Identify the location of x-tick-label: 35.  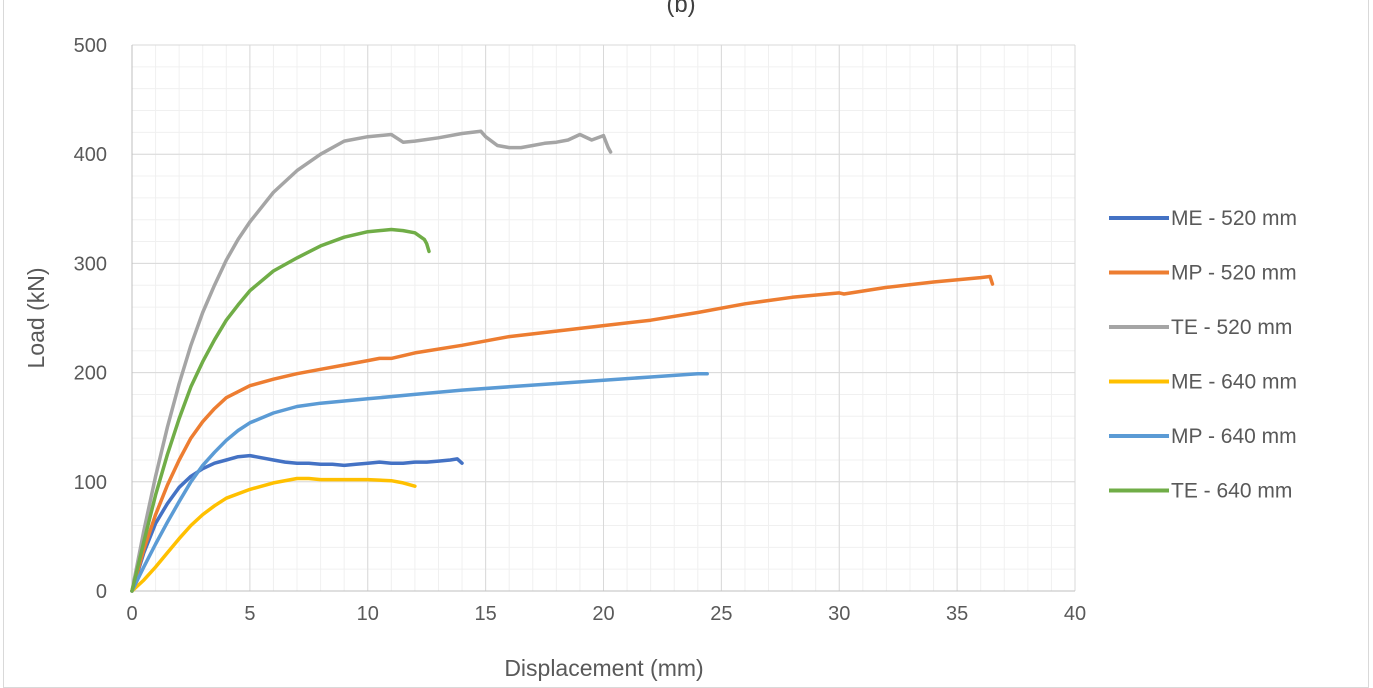
(957, 614).